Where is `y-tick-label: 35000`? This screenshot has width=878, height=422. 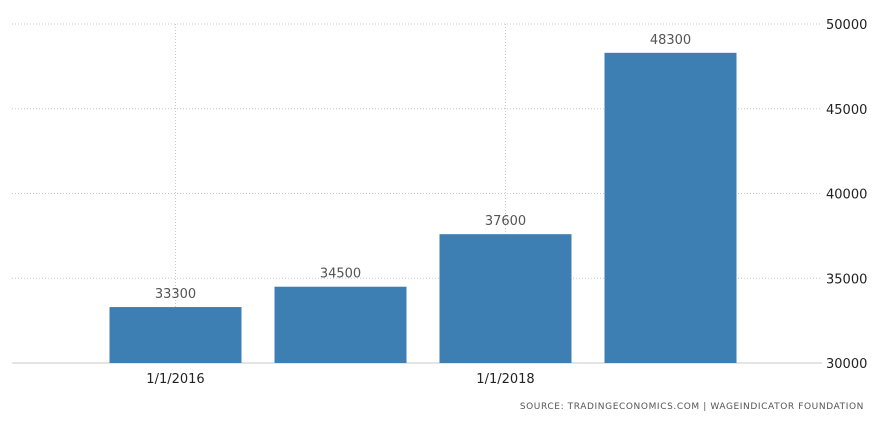 y-tick-label: 35000 is located at coordinates (846, 279).